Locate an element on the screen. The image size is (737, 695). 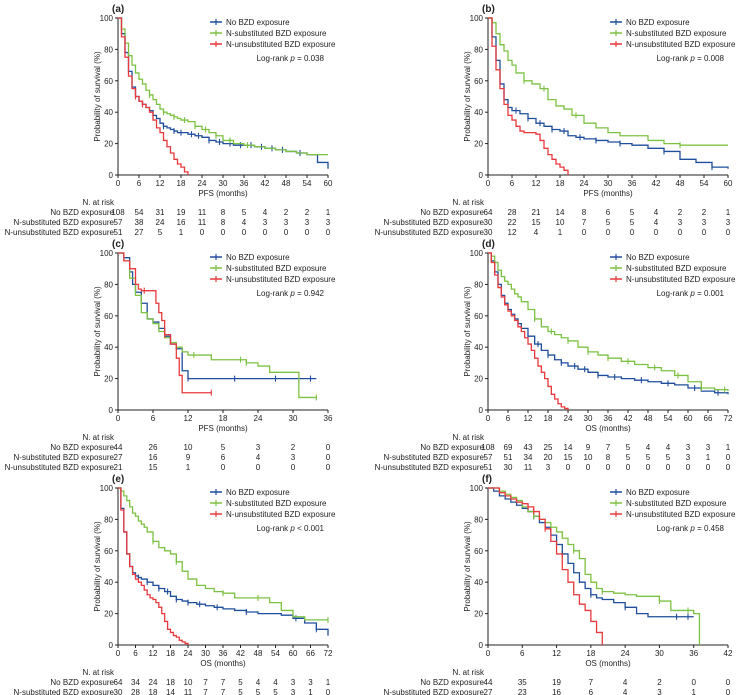
risk-cell: 23 is located at coordinates (522, 691).